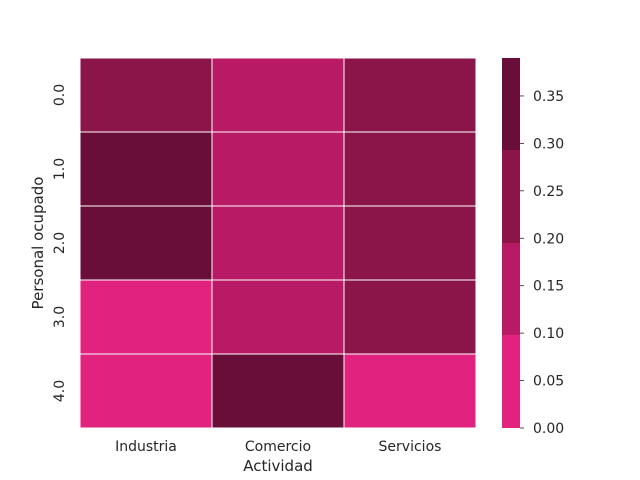 Image resolution: width=640 pixels, height=480 pixels. Describe the element at coordinates (548, 334) in the screenshot. I see `colorbar-tick-label: 0.10` at that location.